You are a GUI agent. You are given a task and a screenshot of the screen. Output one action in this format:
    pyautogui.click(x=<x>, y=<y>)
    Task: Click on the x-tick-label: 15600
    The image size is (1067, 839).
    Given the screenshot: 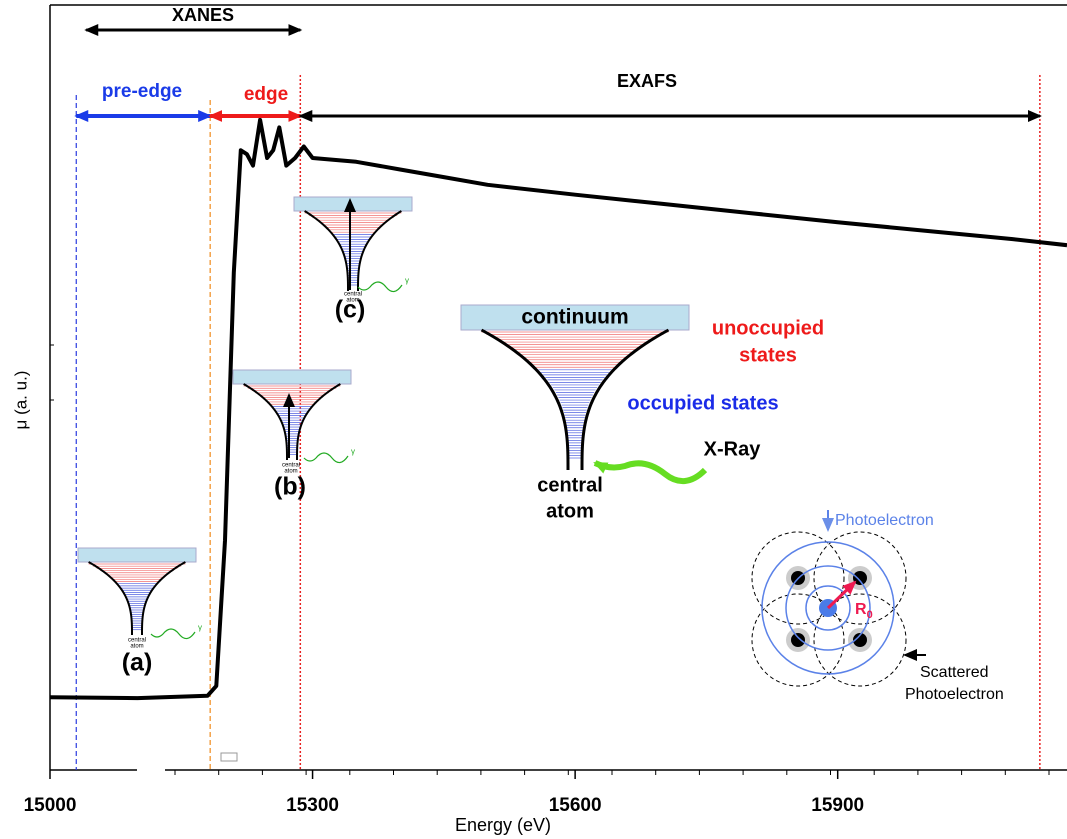 What is the action you would take?
    pyautogui.click(x=575, y=805)
    